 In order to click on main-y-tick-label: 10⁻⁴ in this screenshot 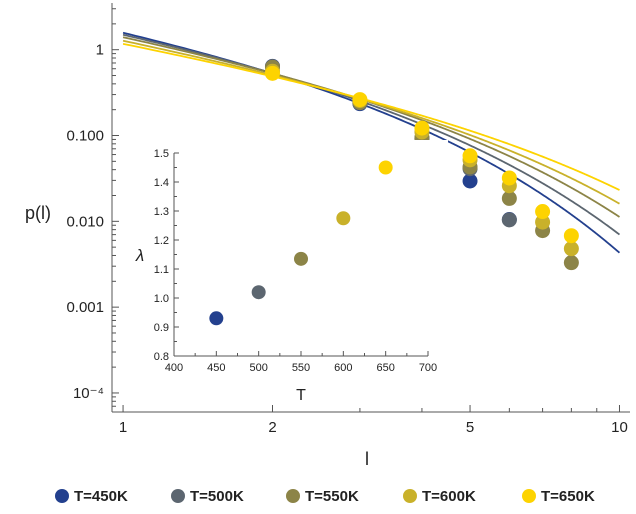, I will do `click(88, 393)`.